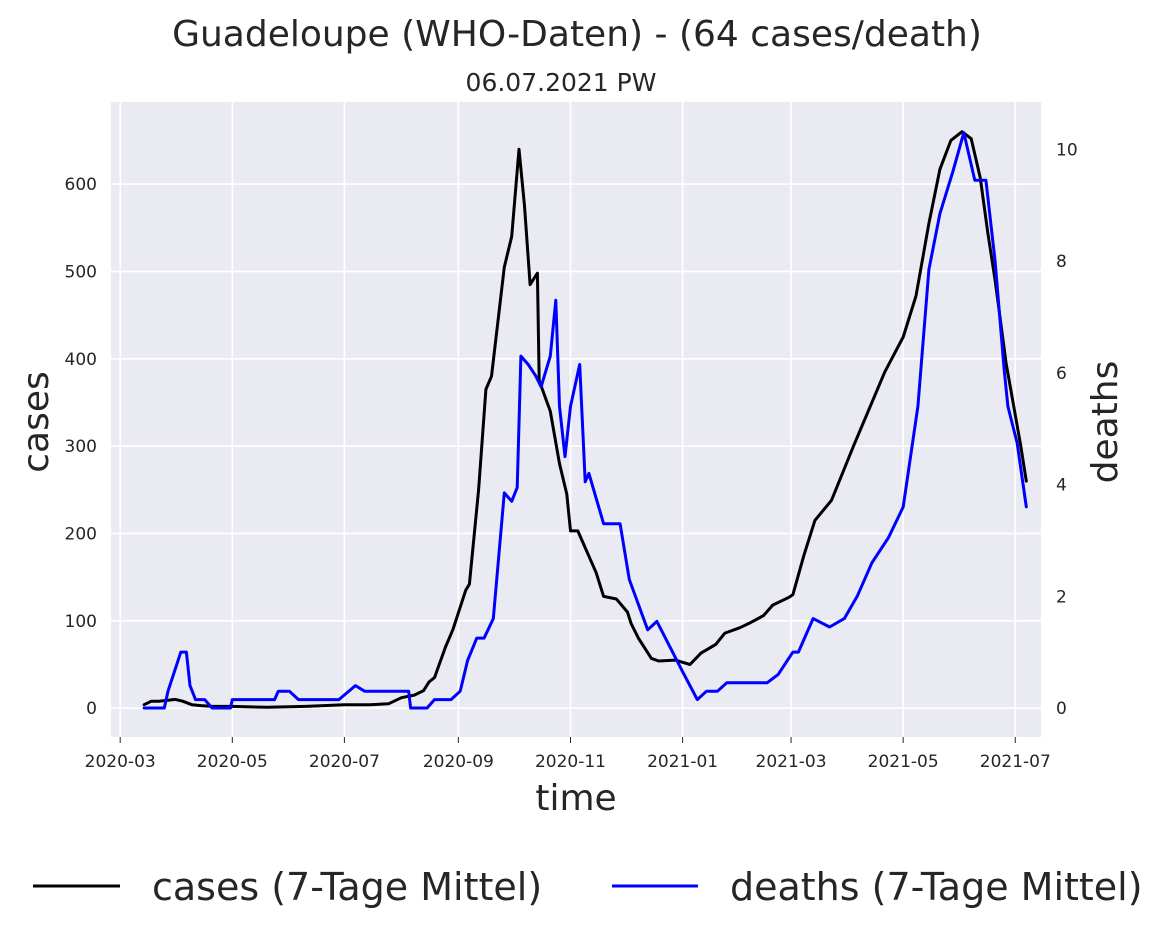  I want to click on legend-label-deaths: deaths (7-Tage Mittel), so click(936, 887).